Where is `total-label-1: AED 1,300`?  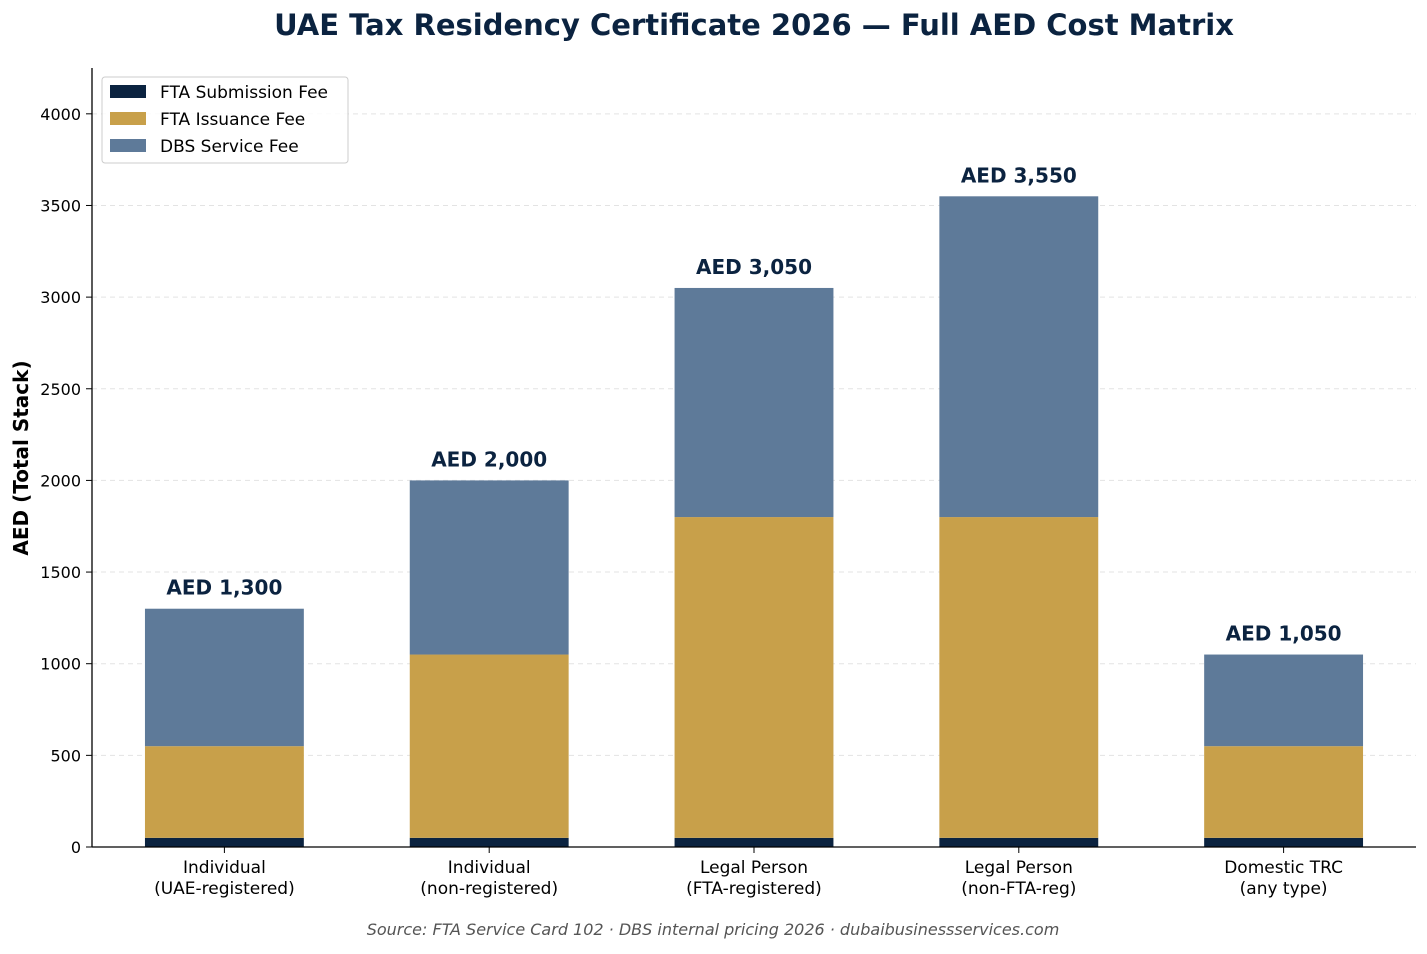
total-label-1: AED 1,300 is located at coordinates (224, 588).